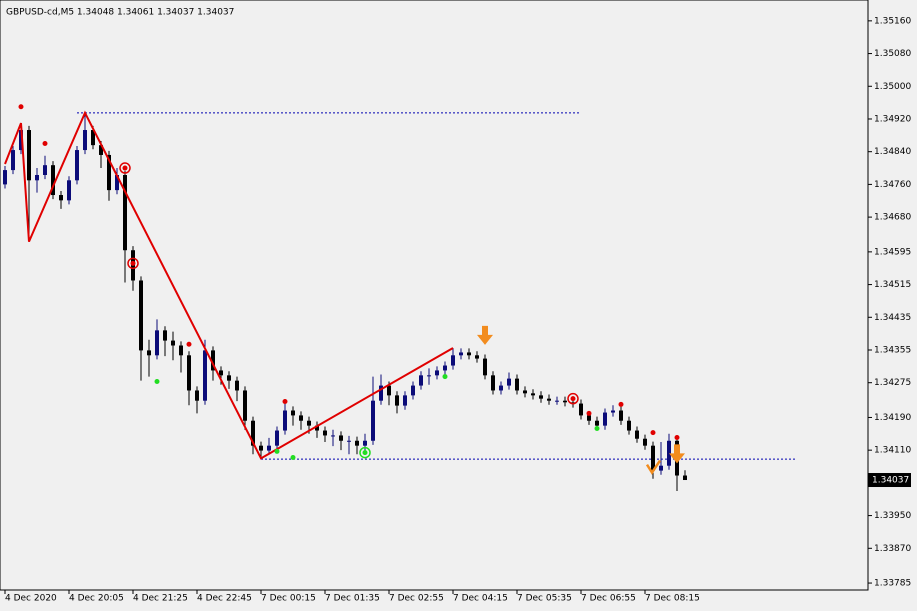 The height and width of the screenshot is (611, 917). Describe the element at coordinates (892, 549) in the screenshot. I see `y-tick-label: 1.33870` at that location.